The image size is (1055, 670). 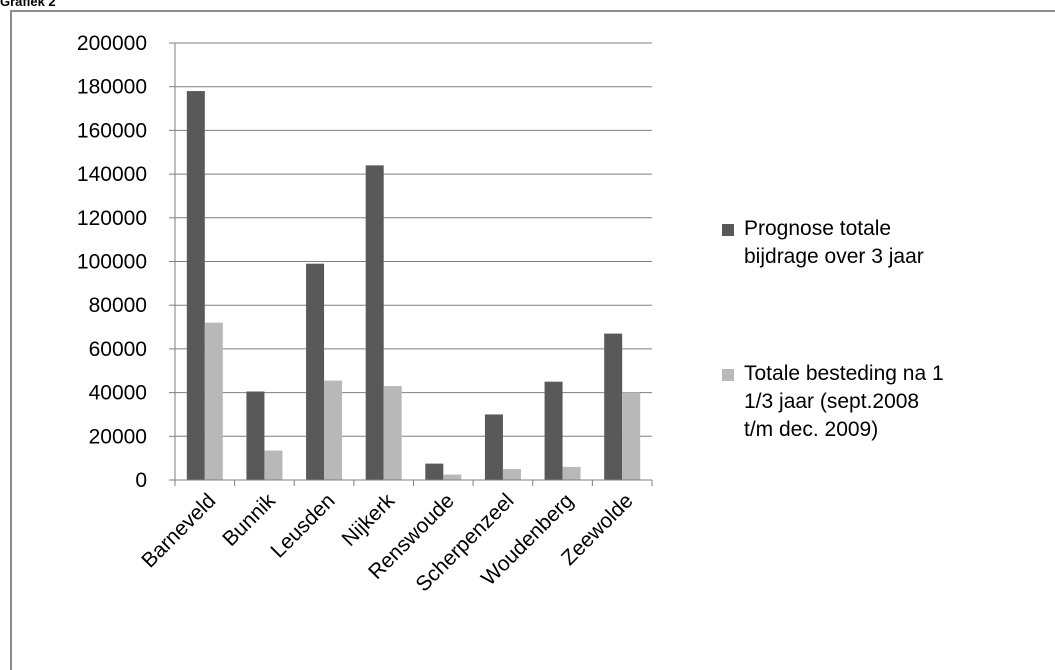 What do you see at coordinates (553, 430) in the screenshot?
I see `bar-prognose-woudenberg` at bounding box center [553, 430].